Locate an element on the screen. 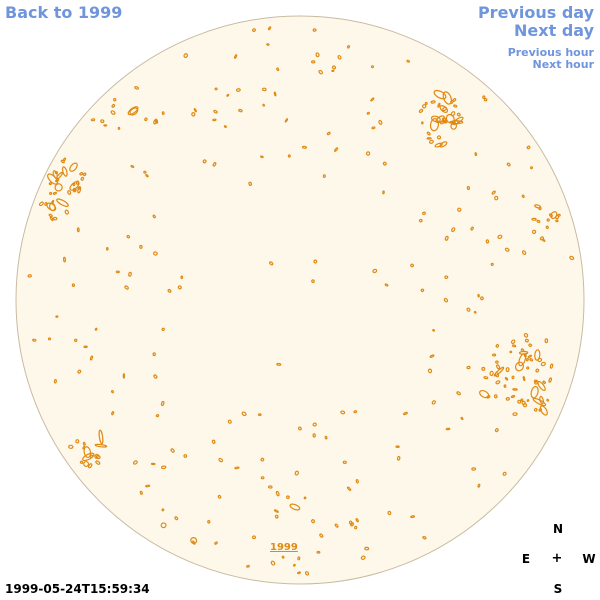 The image size is (600, 600). next-day-link: Next day is located at coordinates (554, 30).